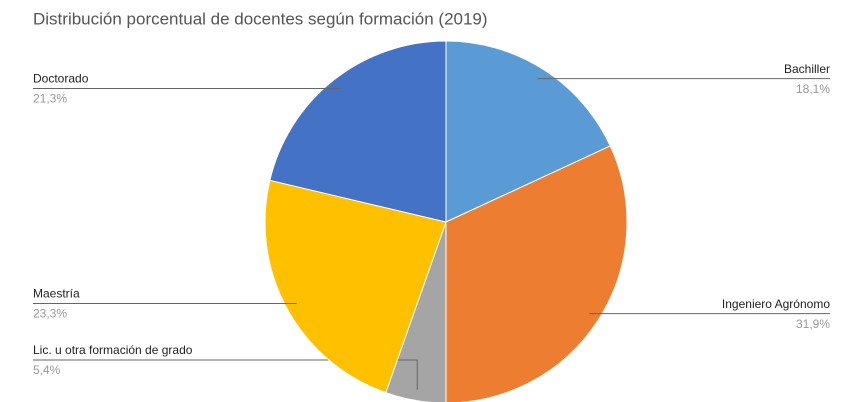 Image resolution: width=862 pixels, height=402 pixels. What do you see at coordinates (225, 374) in the screenshot?
I see `leader-line` at bounding box center [225, 374].